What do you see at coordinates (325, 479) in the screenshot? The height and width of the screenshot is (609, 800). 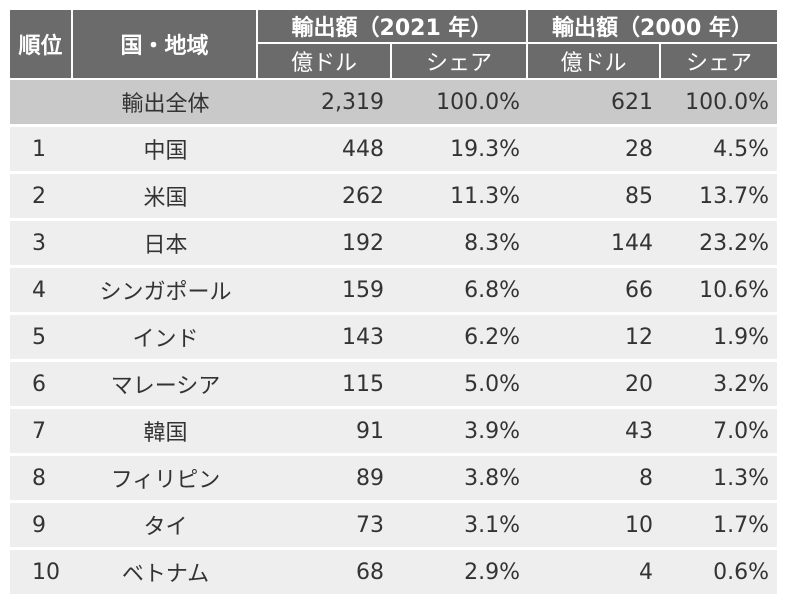 I see `cell-v2021: 89` at bounding box center [325, 479].